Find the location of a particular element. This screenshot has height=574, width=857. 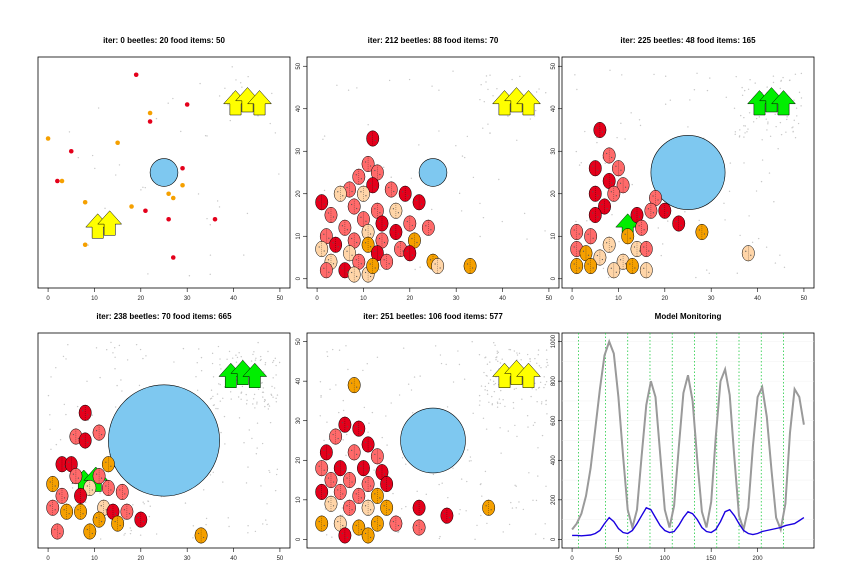

pond is located at coordinates (164, 440).